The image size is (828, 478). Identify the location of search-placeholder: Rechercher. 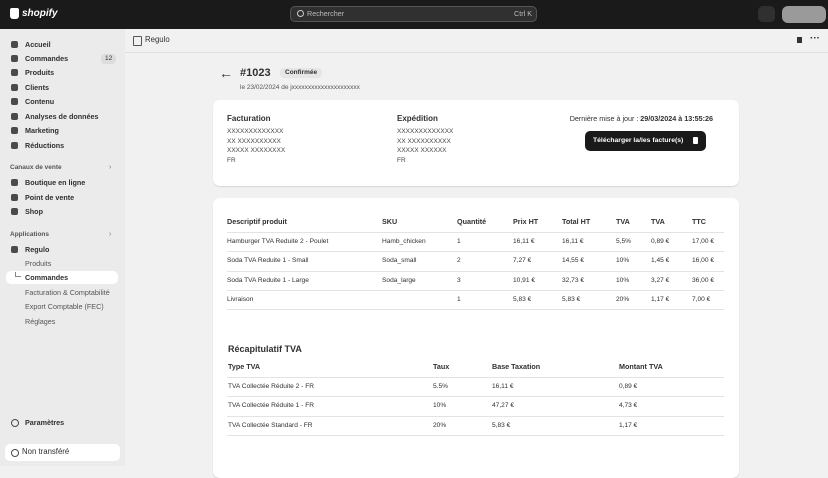
(326, 13).